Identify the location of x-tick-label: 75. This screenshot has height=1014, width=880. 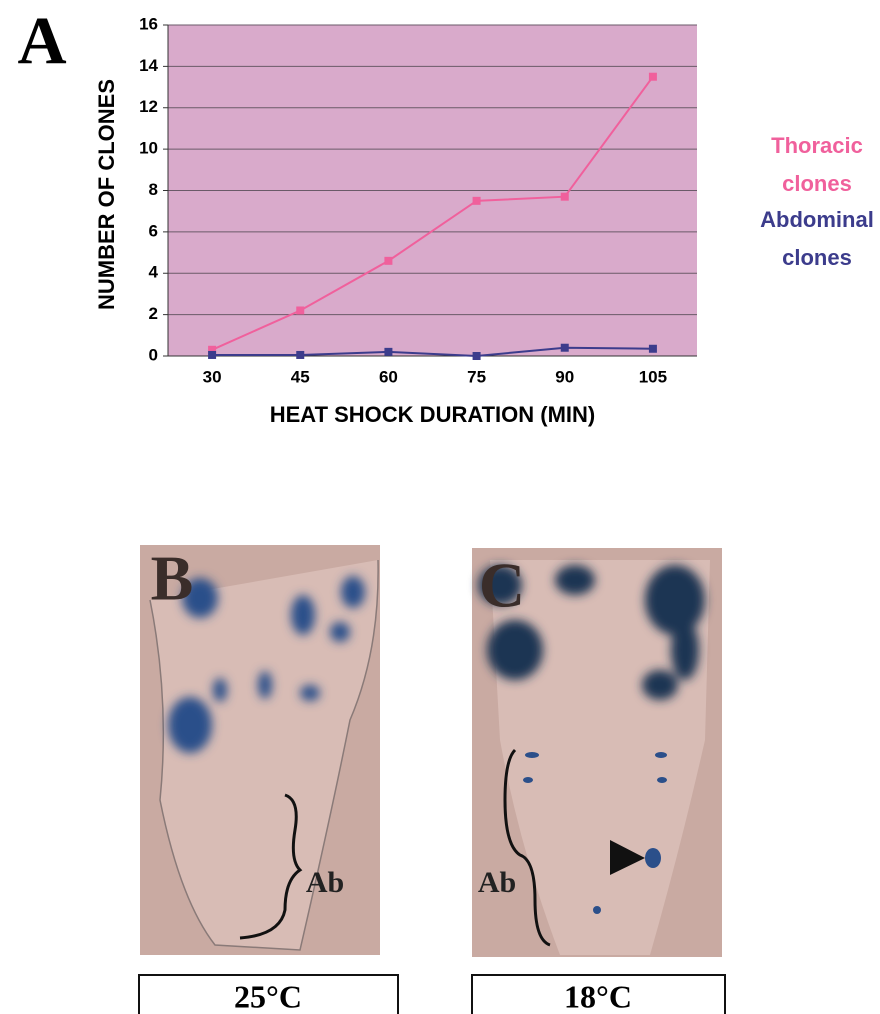
(476, 376).